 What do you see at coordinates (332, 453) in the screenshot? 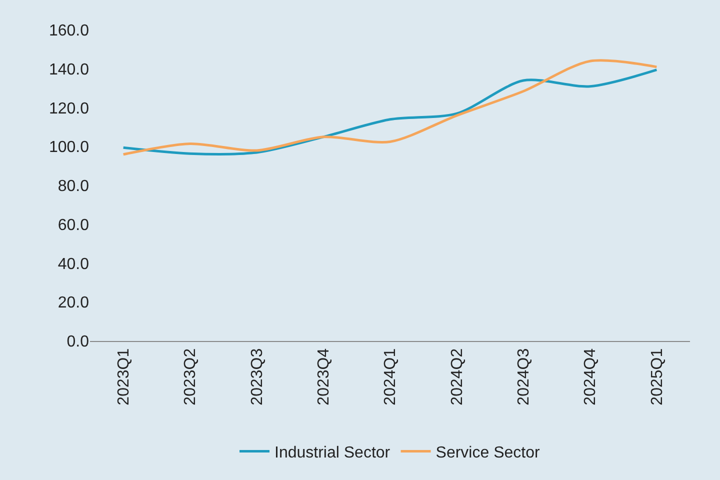
I see `legend-label: Industrial Sector` at bounding box center [332, 453].